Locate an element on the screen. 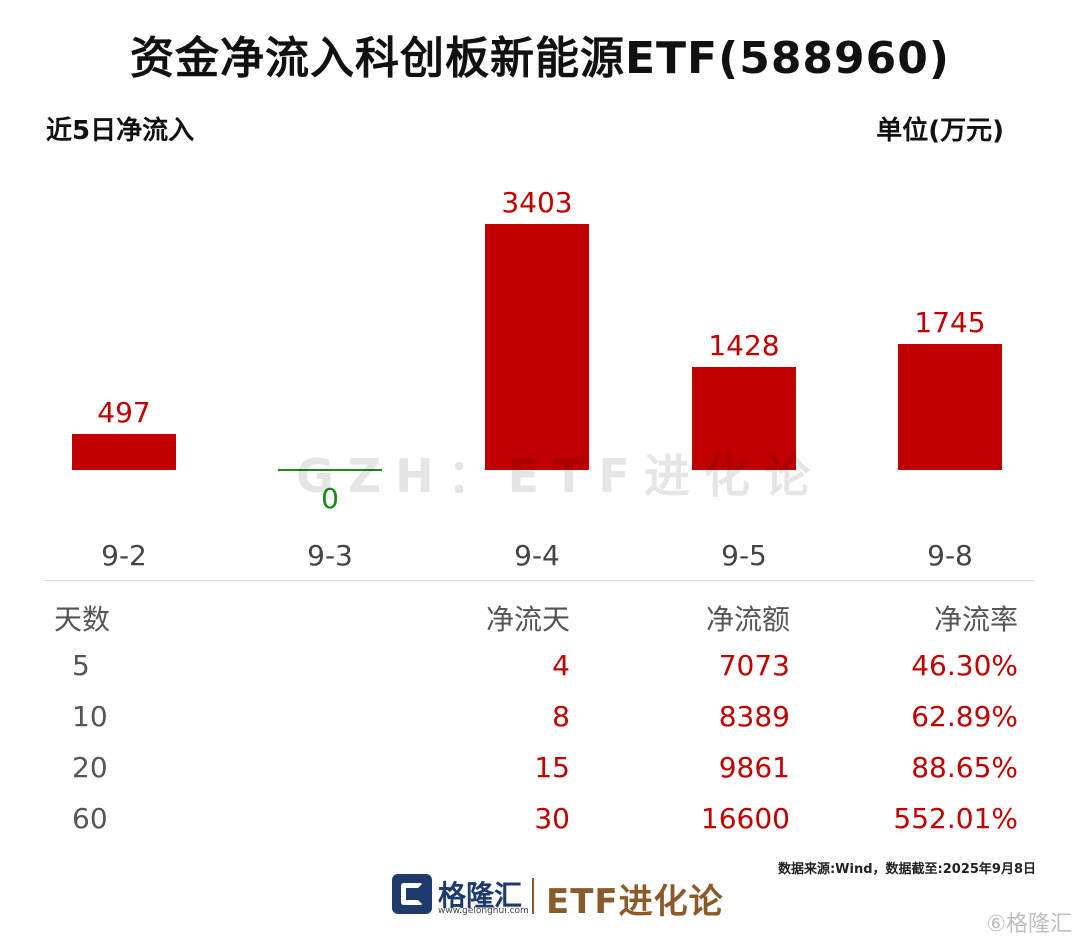 The image size is (1080, 940). x-tick-label-9-4: 9-4 is located at coordinates (537, 555).